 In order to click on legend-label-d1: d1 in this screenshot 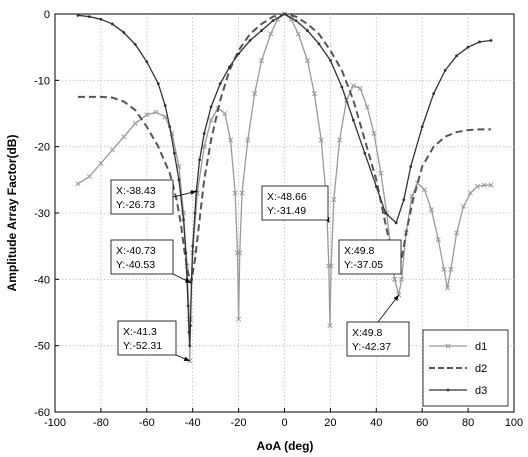, I will do `click(481, 347)`.